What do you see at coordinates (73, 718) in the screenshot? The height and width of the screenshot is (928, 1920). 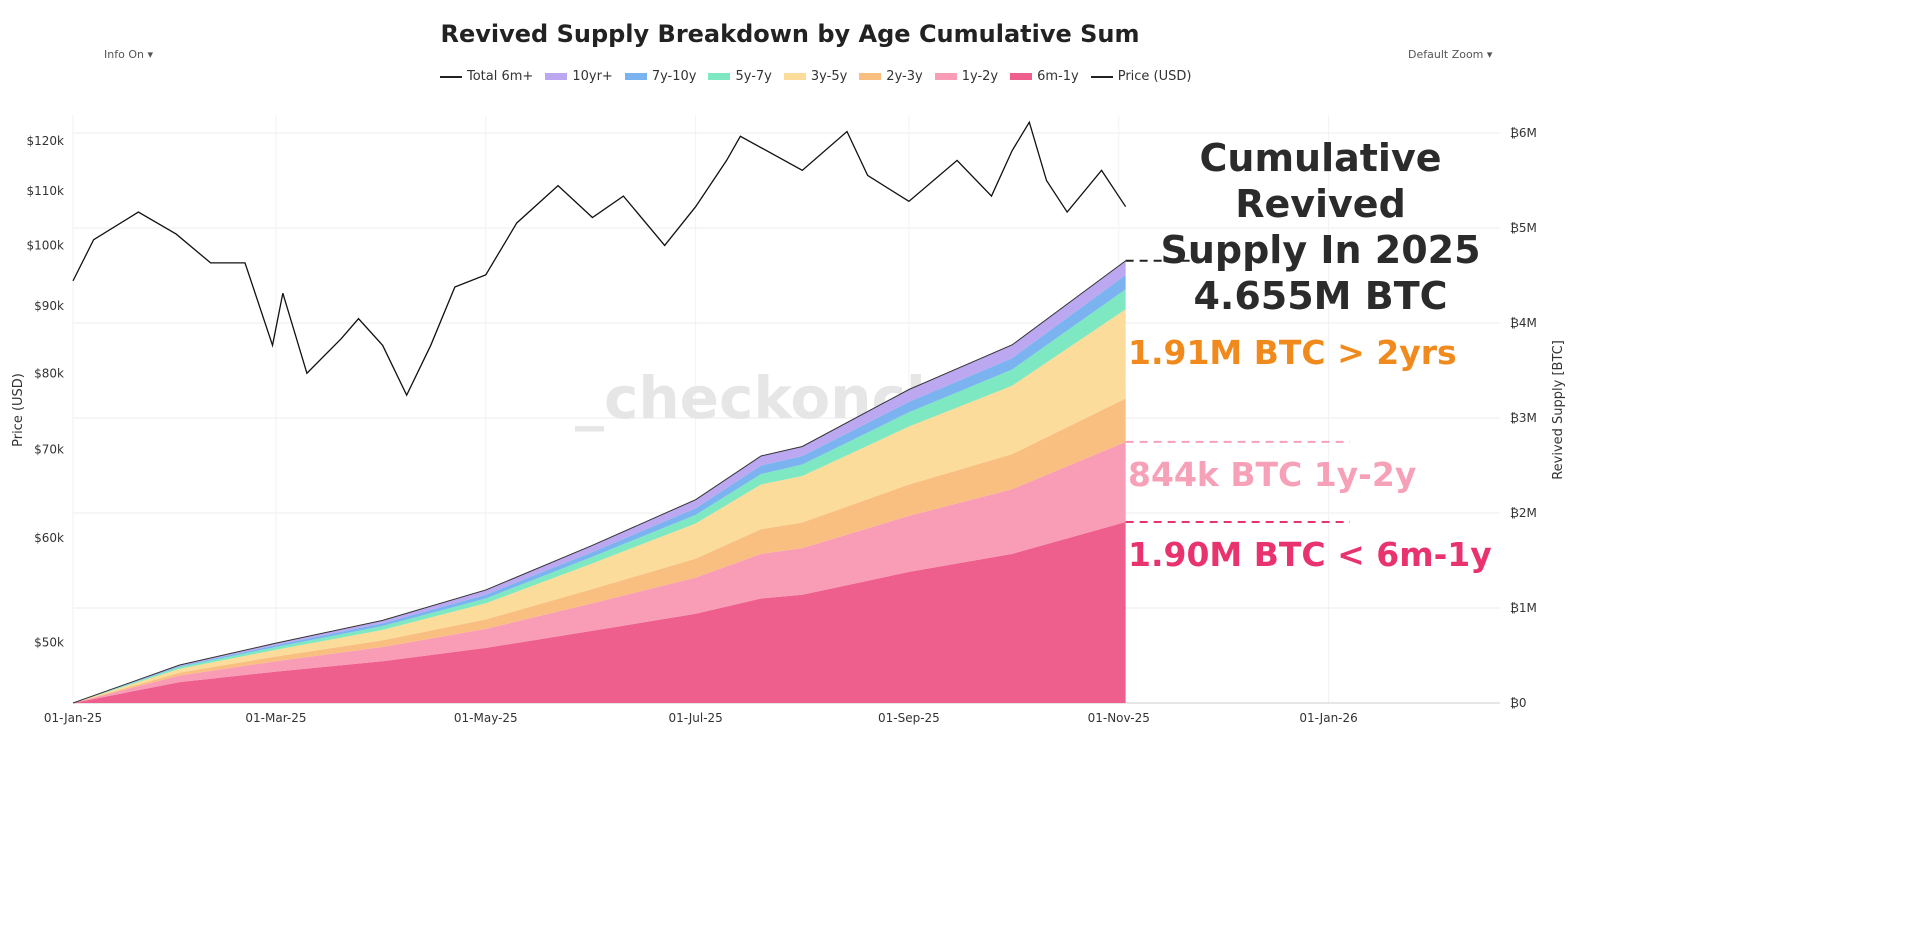 I see `x-tick-label: 01-Jan-25` at bounding box center [73, 718].